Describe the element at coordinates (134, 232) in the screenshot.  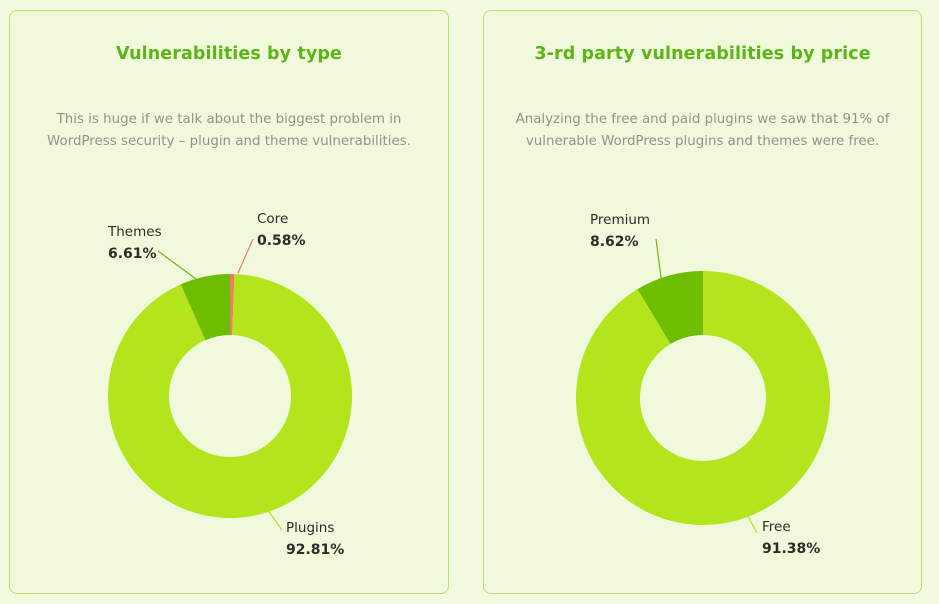
I see `slice-label-themes: Themes` at that location.